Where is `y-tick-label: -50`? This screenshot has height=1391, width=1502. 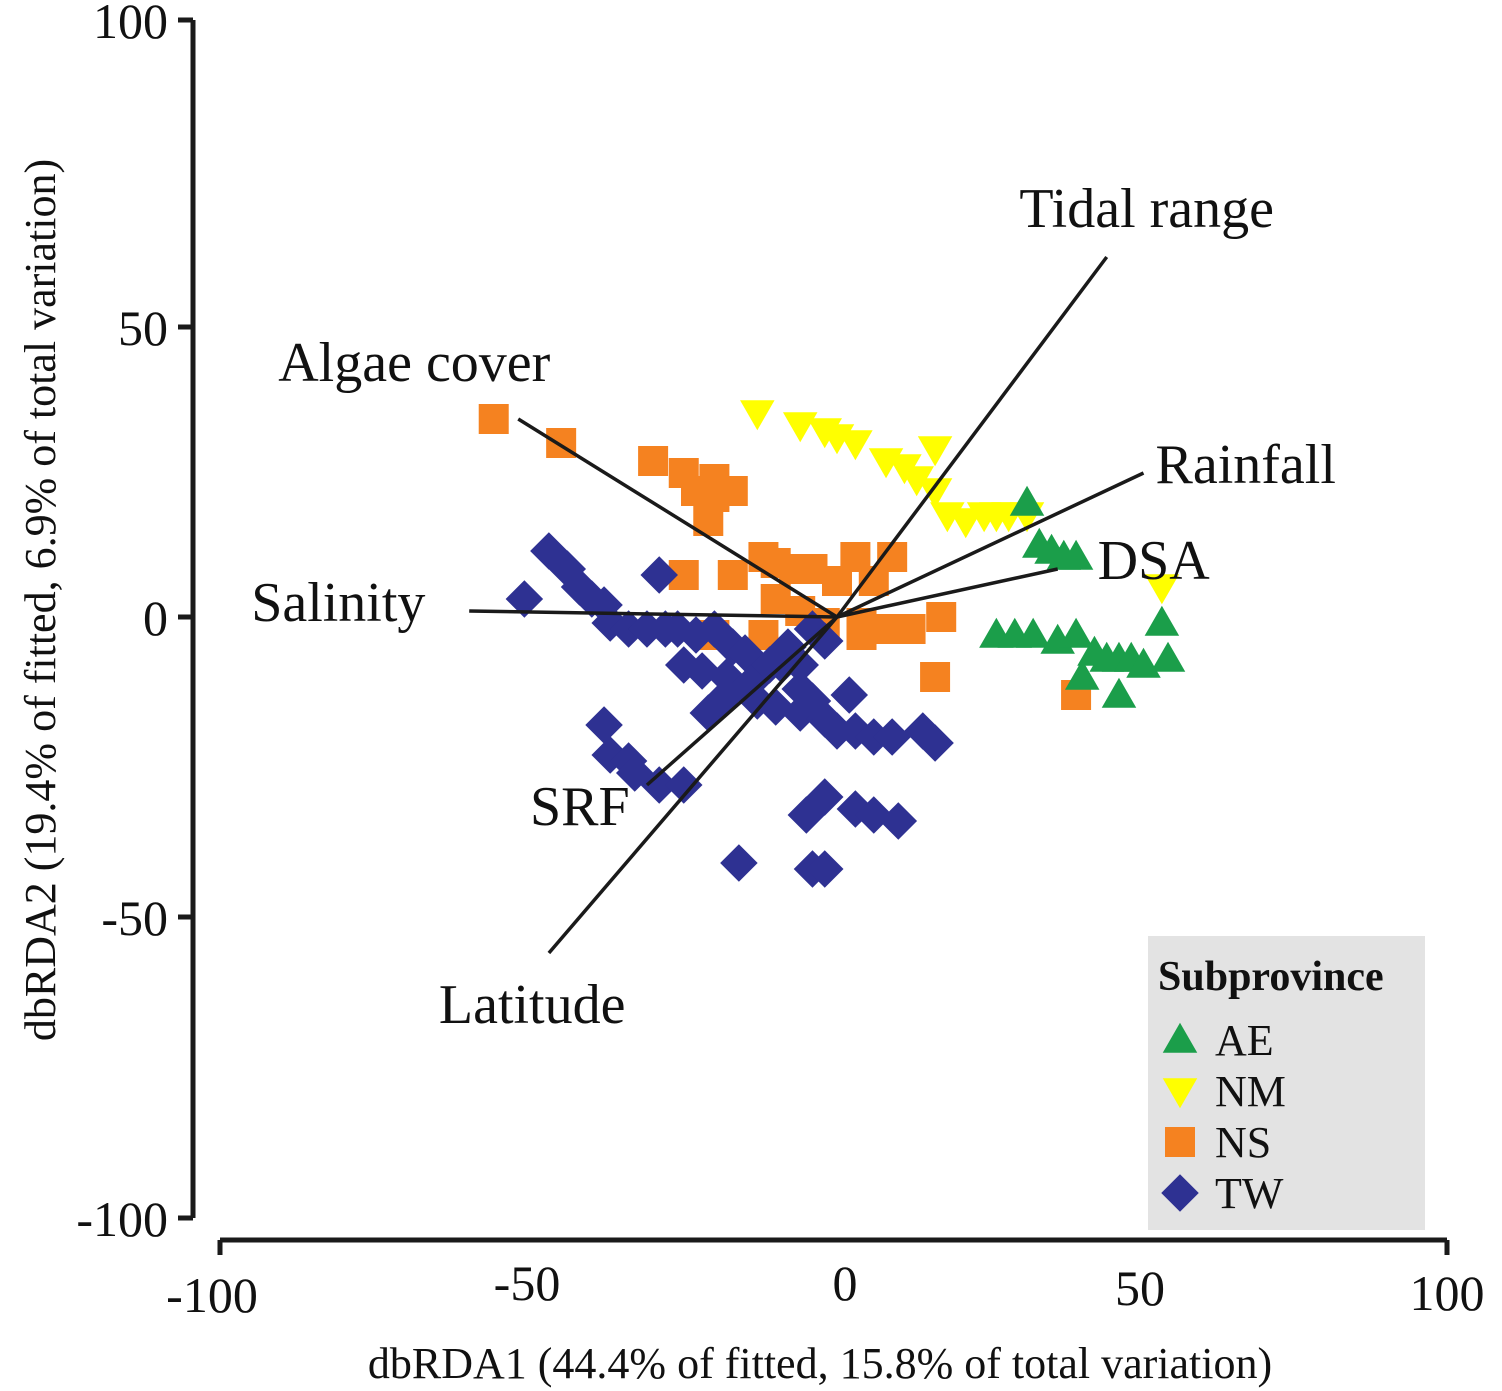
y-tick-label: -50 is located at coordinates (134, 918).